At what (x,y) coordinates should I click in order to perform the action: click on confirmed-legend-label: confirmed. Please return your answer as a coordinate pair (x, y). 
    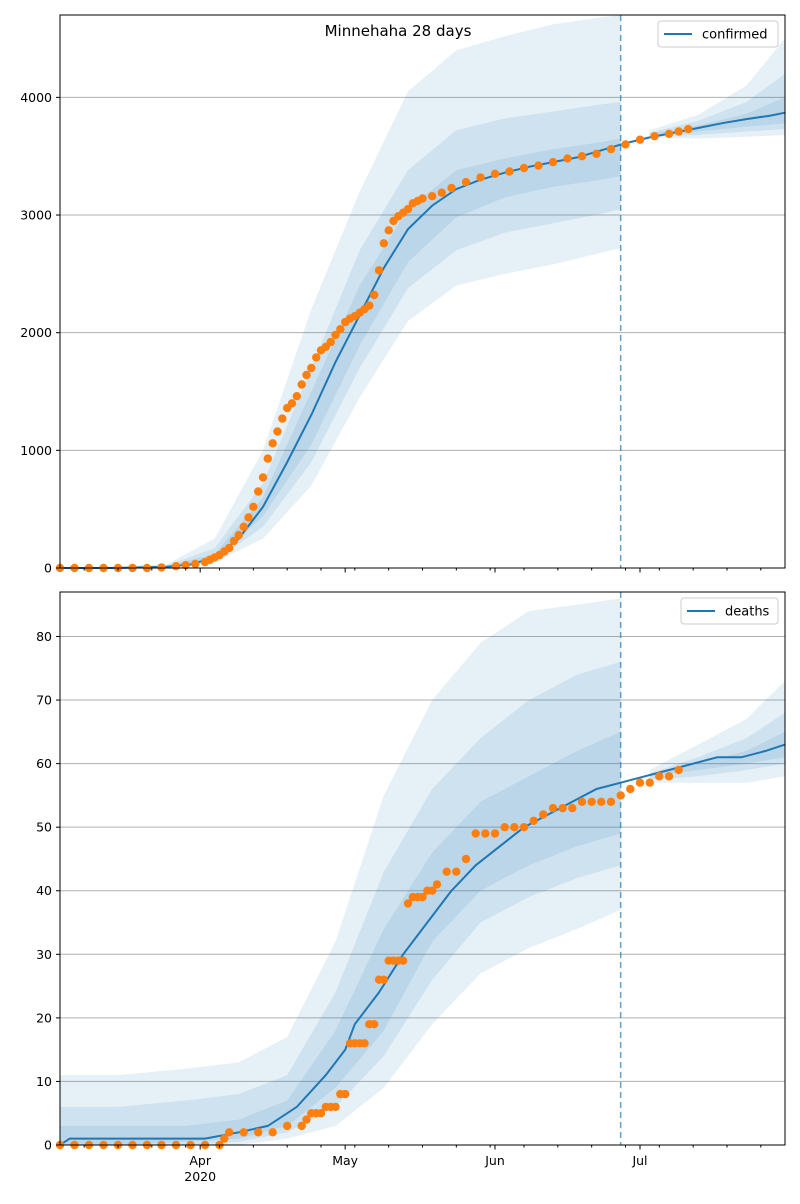
    Looking at the image, I should click on (735, 35).